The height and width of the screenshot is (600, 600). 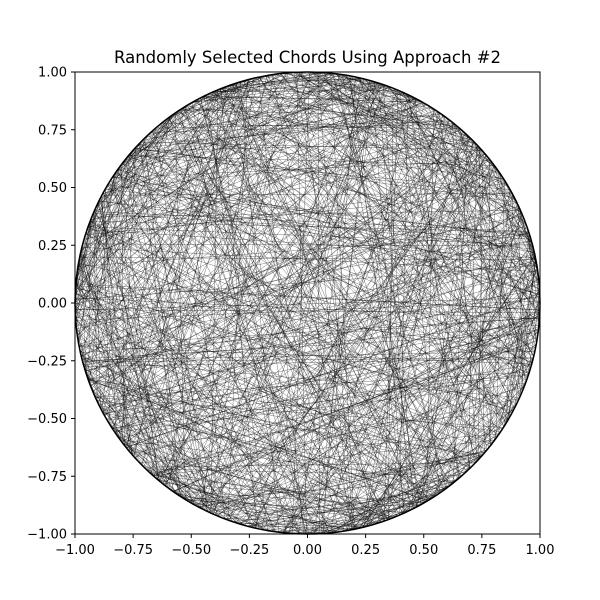 What do you see at coordinates (51, 304) in the screenshot?
I see `y-axis: −1.00 −0.75 −0.50 −0.25 0.00 0.25 0.50 0.75 1.00` at bounding box center [51, 304].